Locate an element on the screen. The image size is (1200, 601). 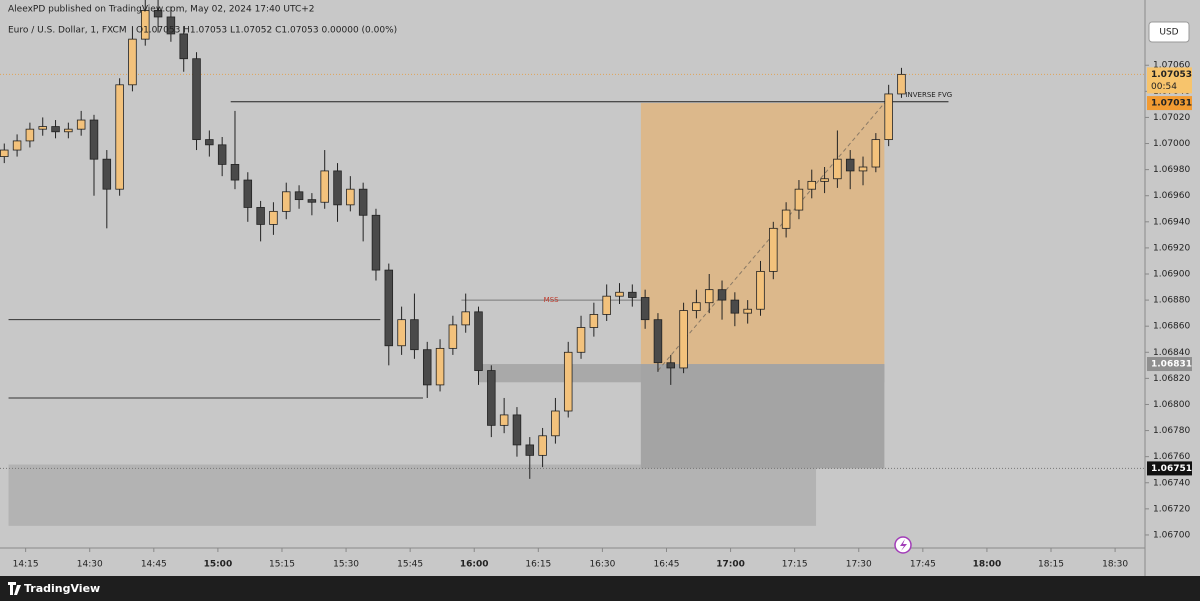
footer-brand: TradingView is located at coordinates (62, 588).